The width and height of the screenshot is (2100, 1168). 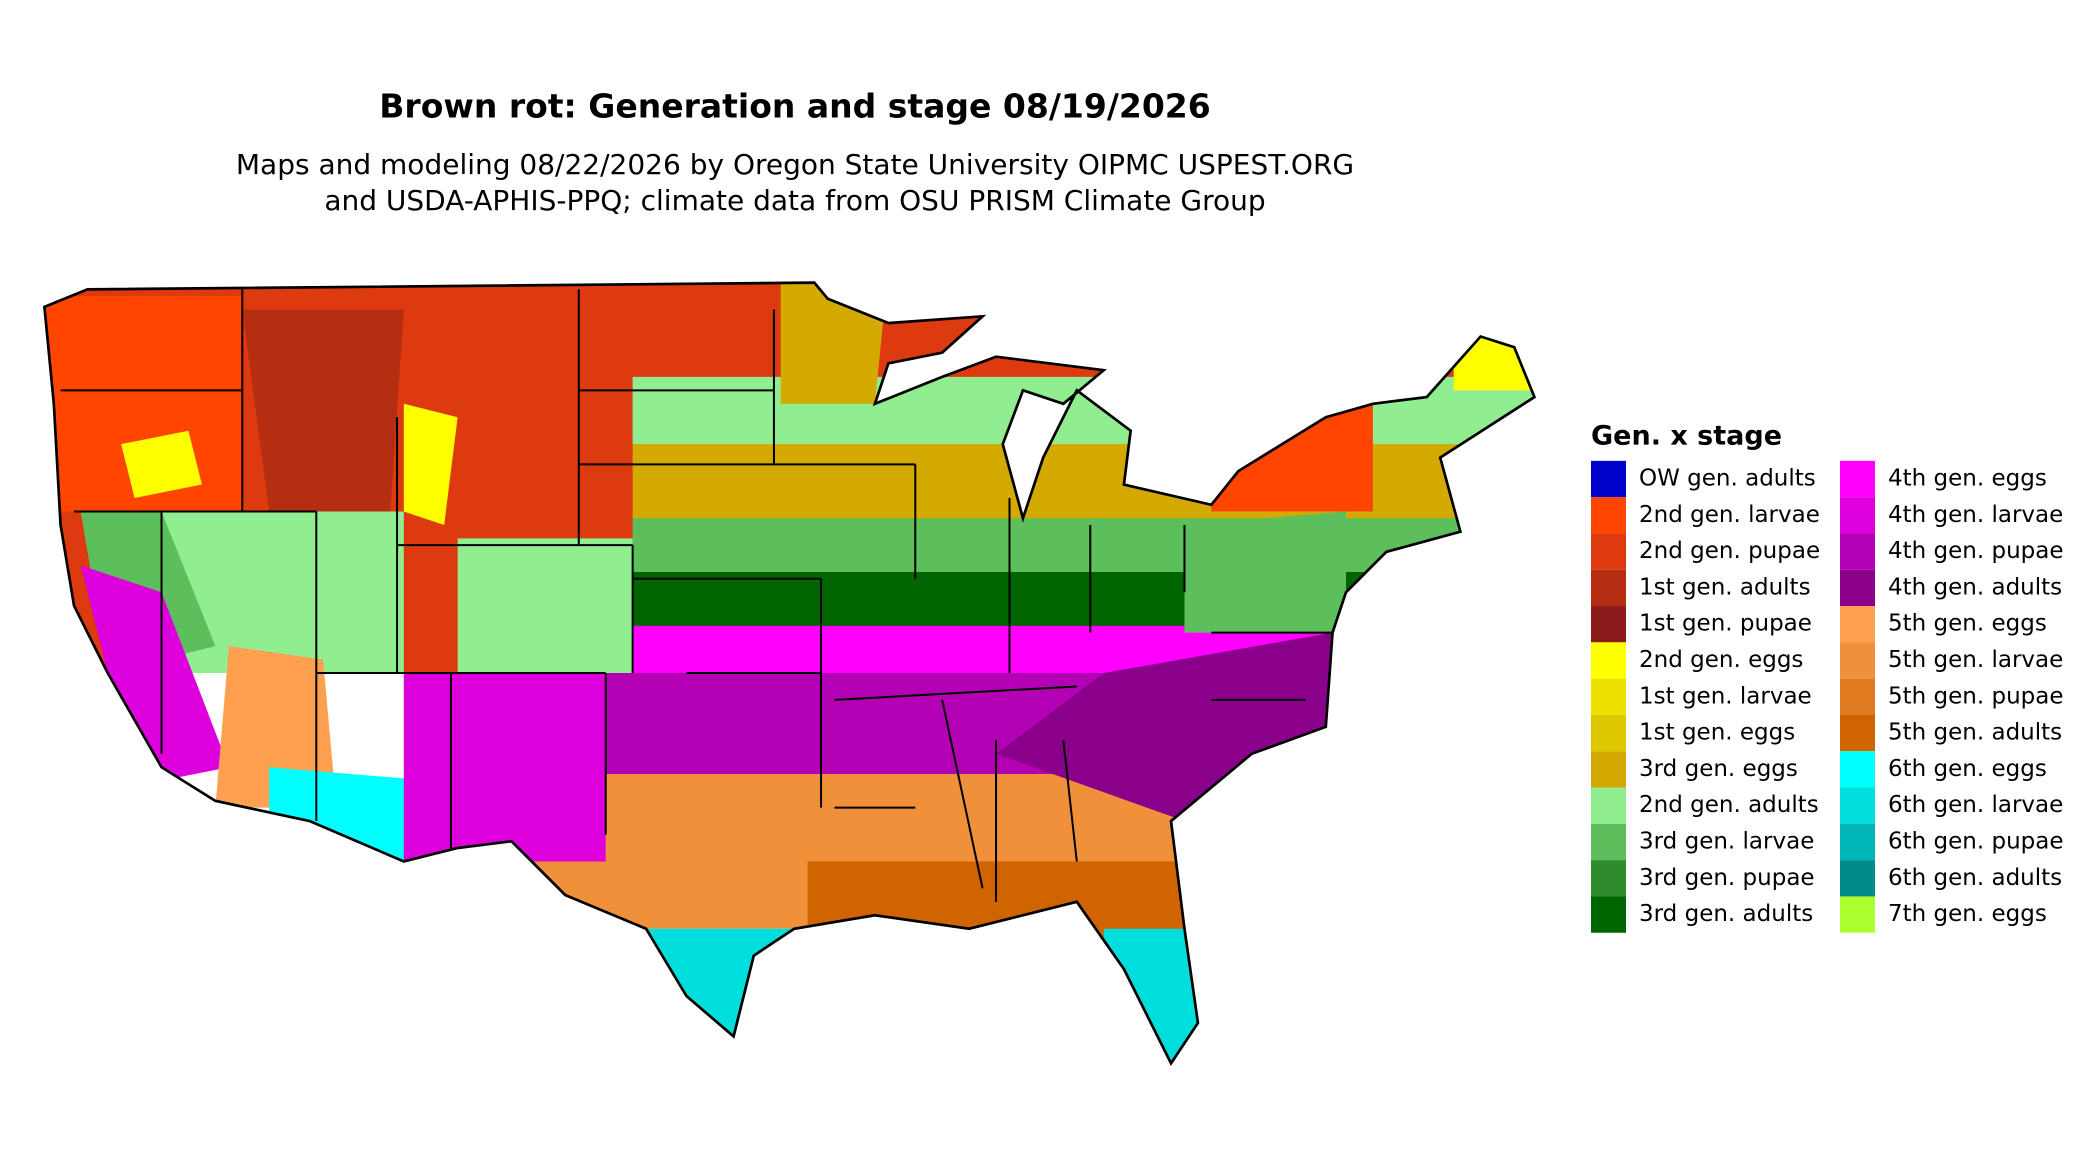 What do you see at coordinates (1975, 515) in the screenshot?
I see `legend-label: 4th gen. larvae` at bounding box center [1975, 515].